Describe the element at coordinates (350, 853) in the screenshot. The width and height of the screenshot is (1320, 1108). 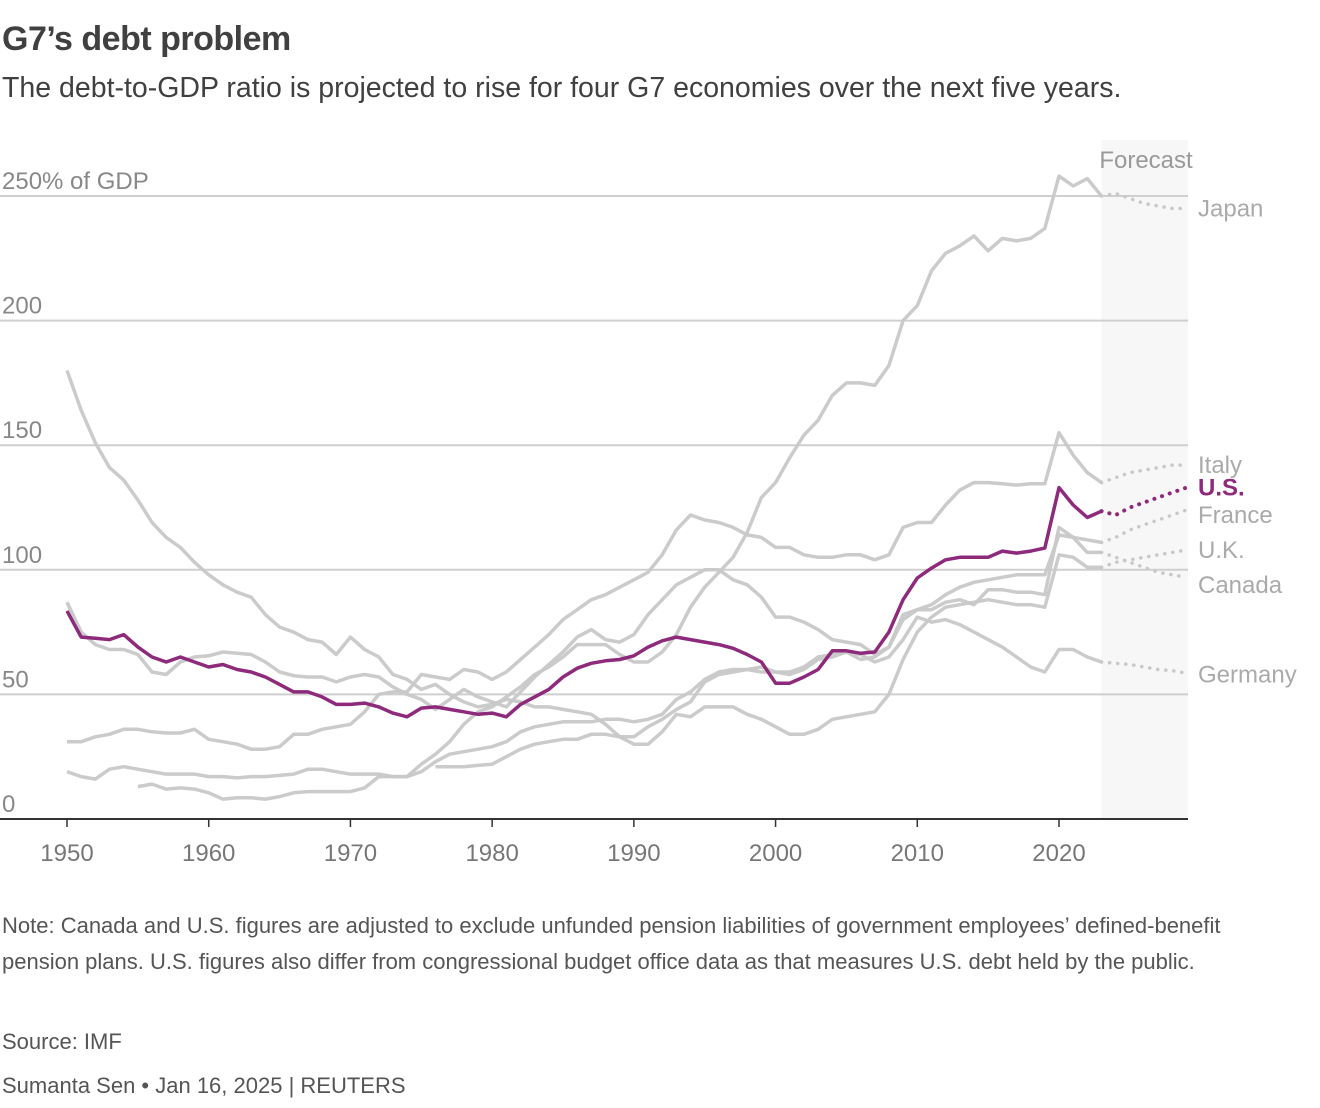
I see `x-tick-label: 1970` at that location.